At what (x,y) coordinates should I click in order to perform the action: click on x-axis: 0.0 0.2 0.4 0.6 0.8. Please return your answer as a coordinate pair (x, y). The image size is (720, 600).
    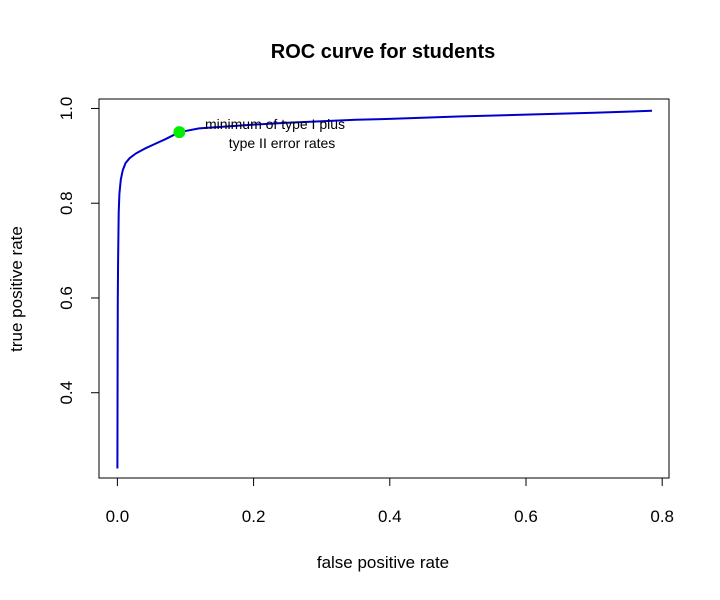
    Looking at the image, I should click on (390, 501).